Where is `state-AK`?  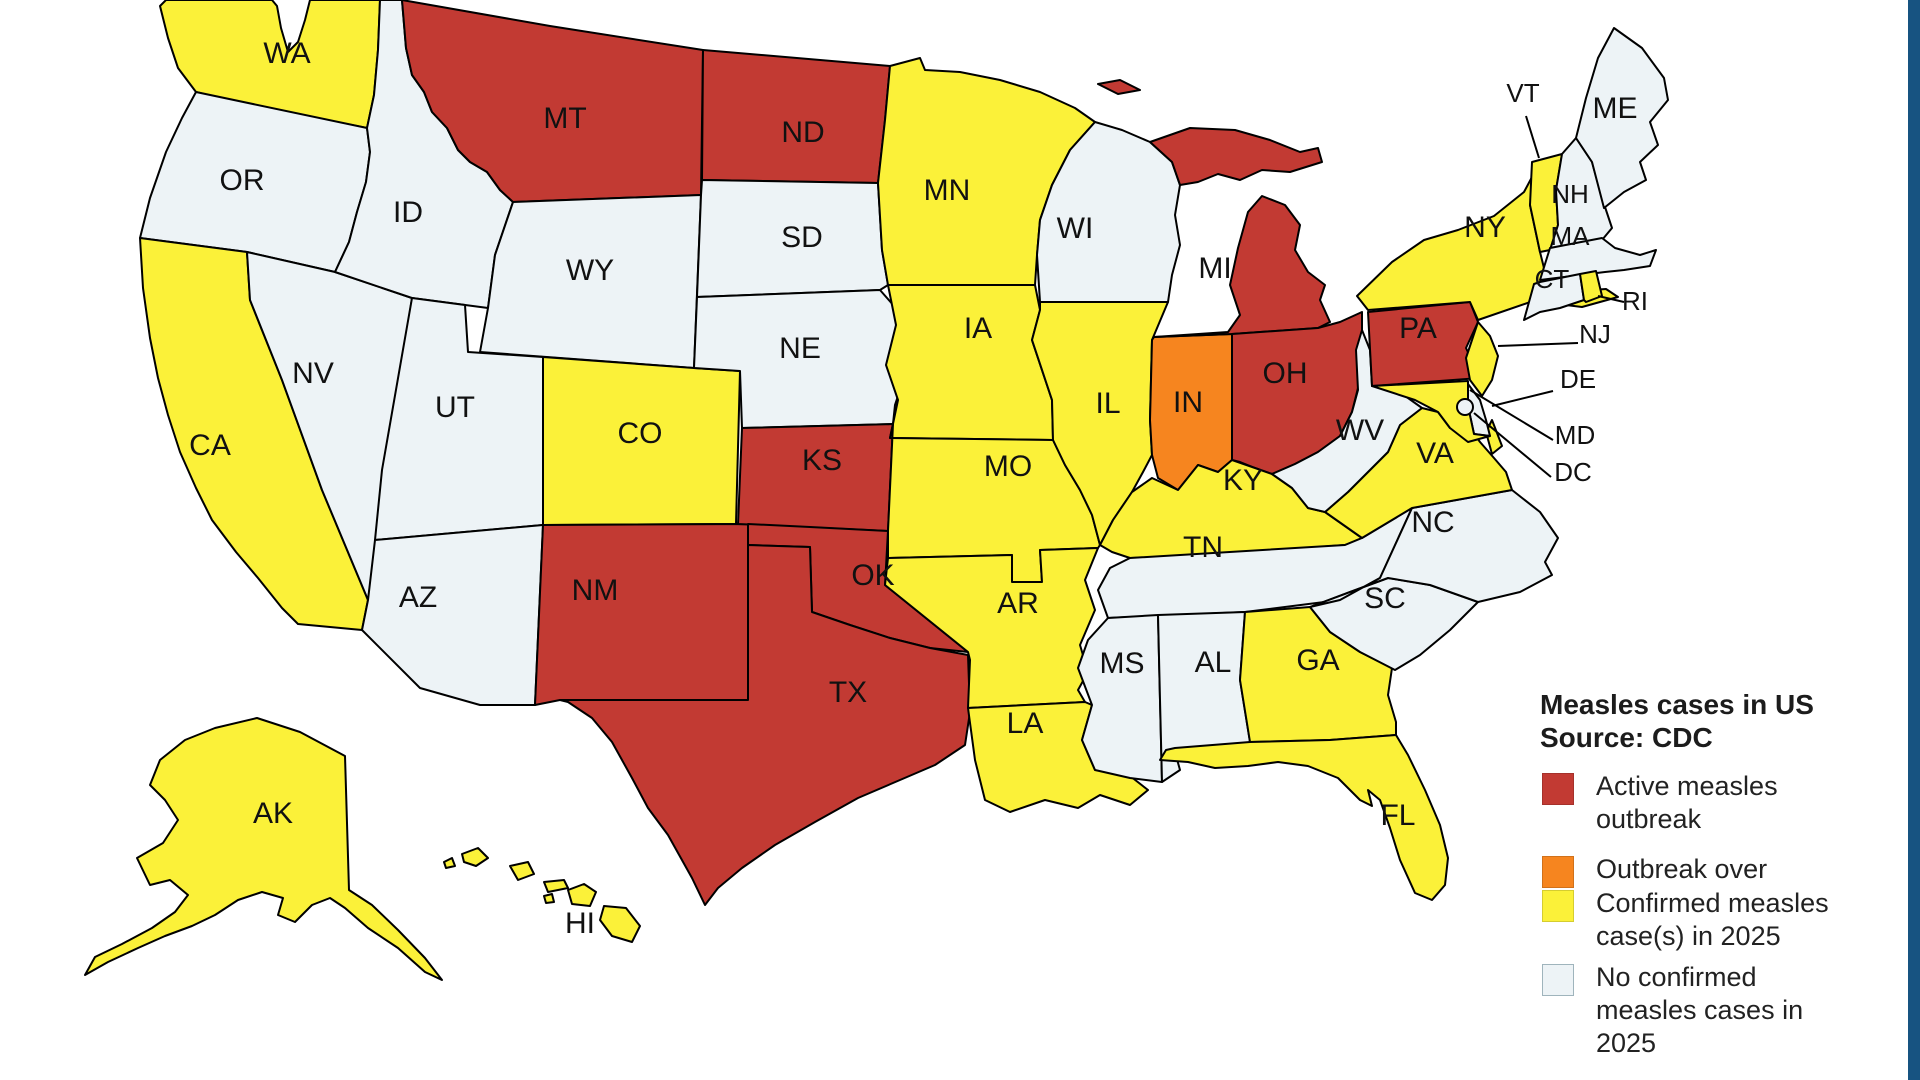 state-AK is located at coordinates (263, 849).